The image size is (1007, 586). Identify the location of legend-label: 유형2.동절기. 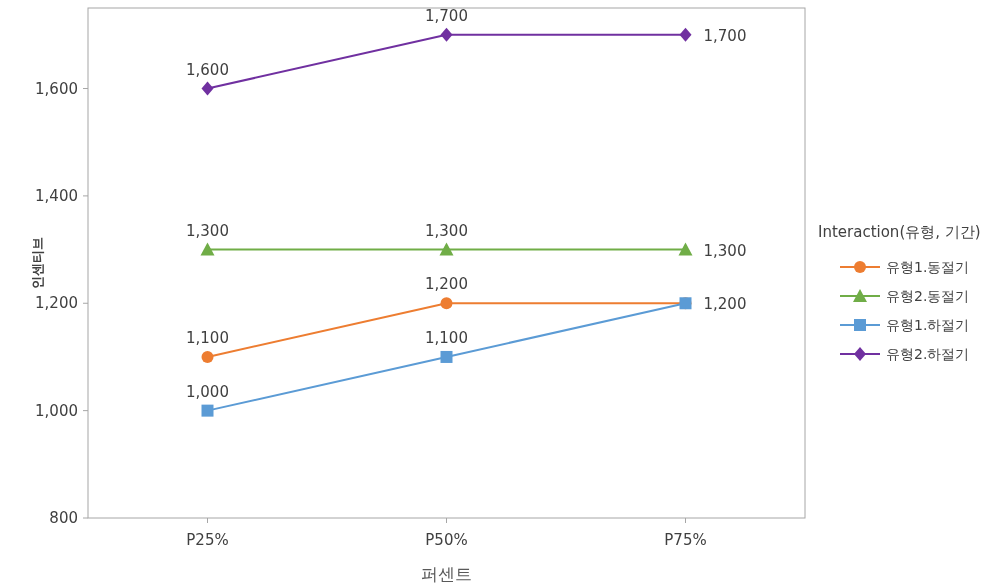
(928, 296).